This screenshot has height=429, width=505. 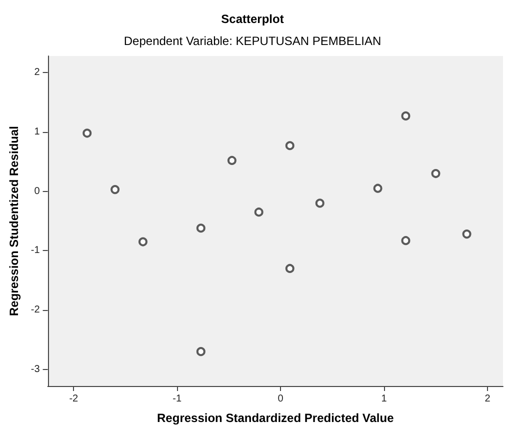 What do you see at coordinates (384, 399) in the screenshot?
I see `x-tick-label: 1` at bounding box center [384, 399].